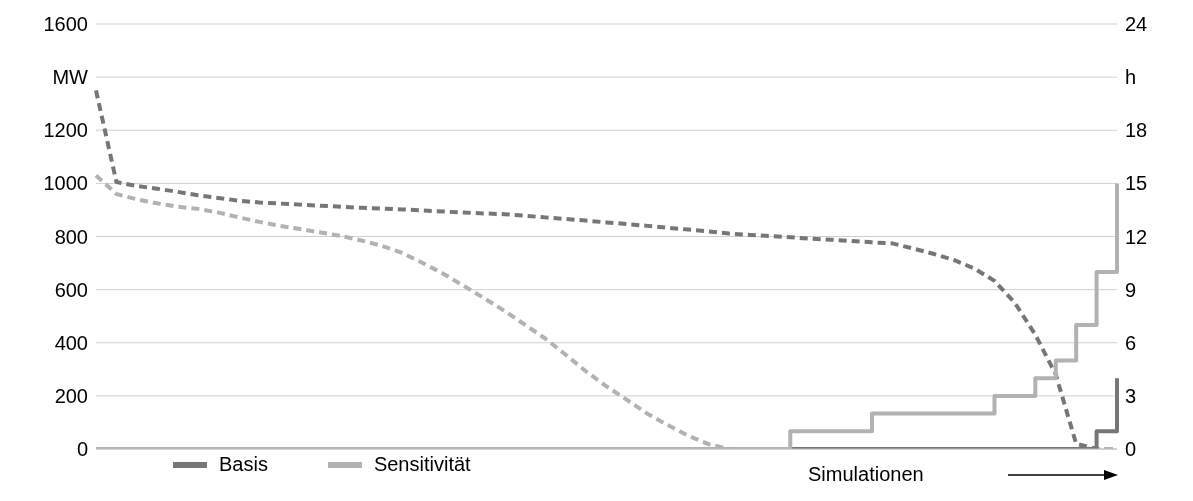  I want to click on y2-tick-label: h, so click(1131, 77).